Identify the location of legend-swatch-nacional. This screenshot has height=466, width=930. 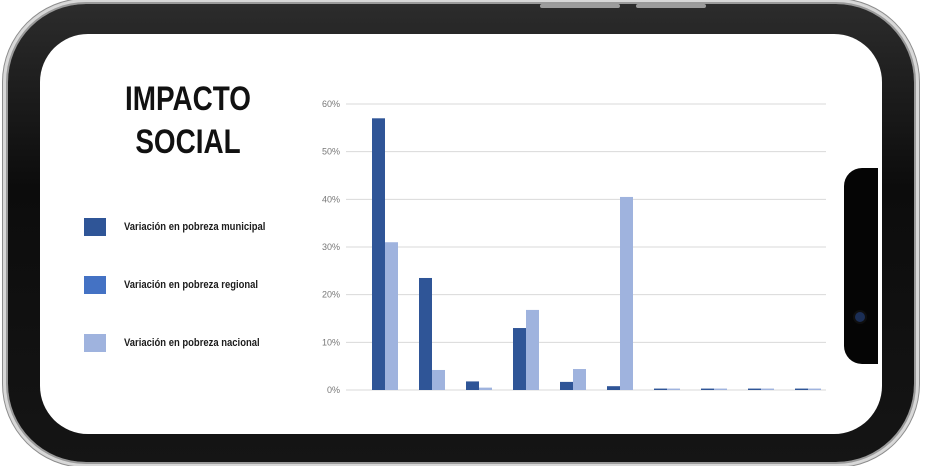
(95, 343).